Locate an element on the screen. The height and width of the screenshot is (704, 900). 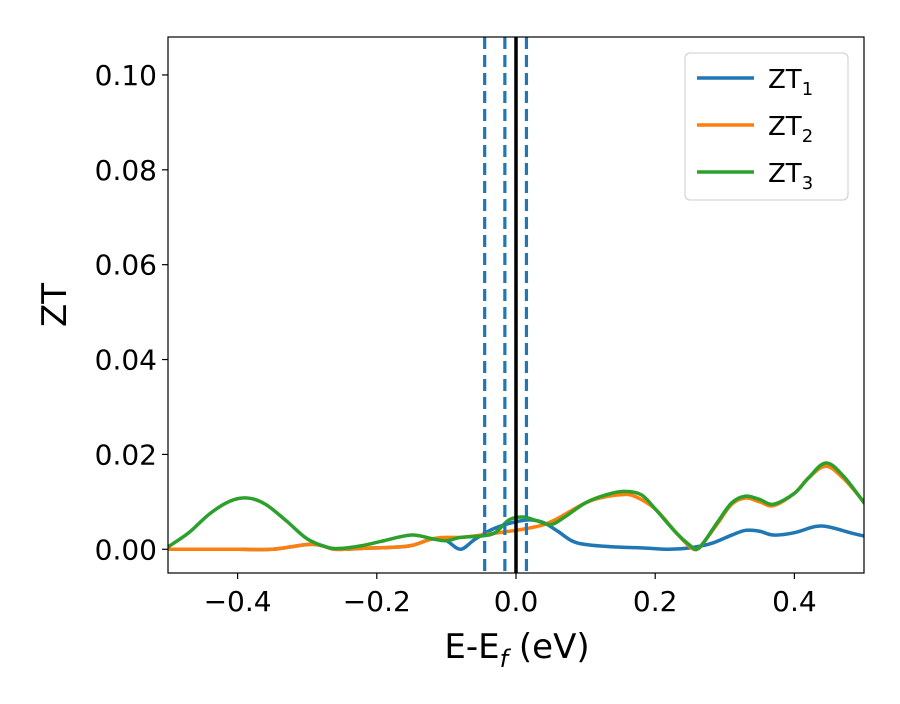
x-axis-title: E-Ef (eV) is located at coordinates (516, 650).